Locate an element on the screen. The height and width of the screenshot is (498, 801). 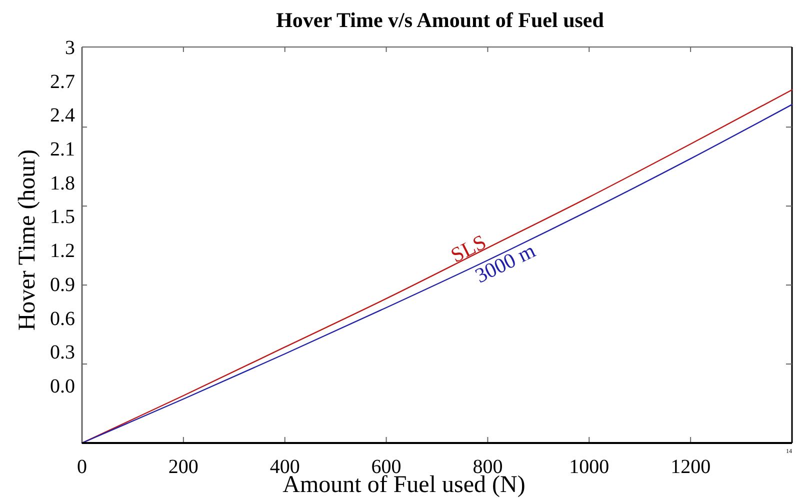
x-tick-label: 200 is located at coordinates (183, 467).